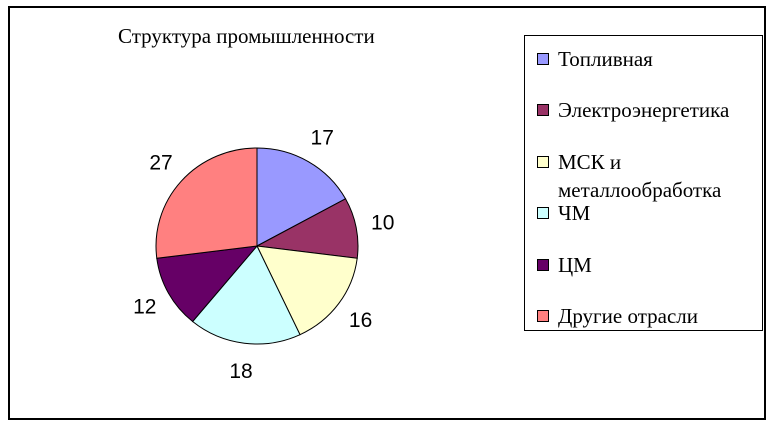 The height and width of the screenshot is (431, 776). I want to click on pie-data-label: 27, so click(160, 163).